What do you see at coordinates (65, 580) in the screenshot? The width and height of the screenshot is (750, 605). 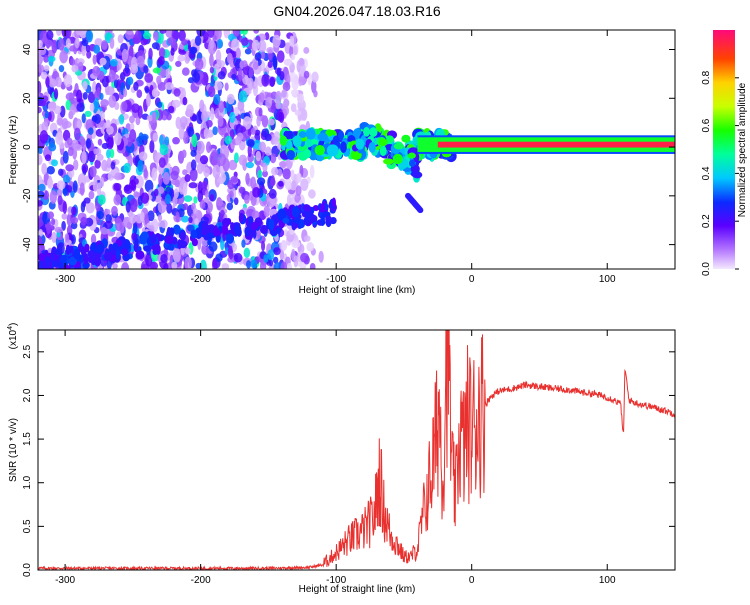 I see `snr-x-tick-label: -300` at bounding box center [65, 580].